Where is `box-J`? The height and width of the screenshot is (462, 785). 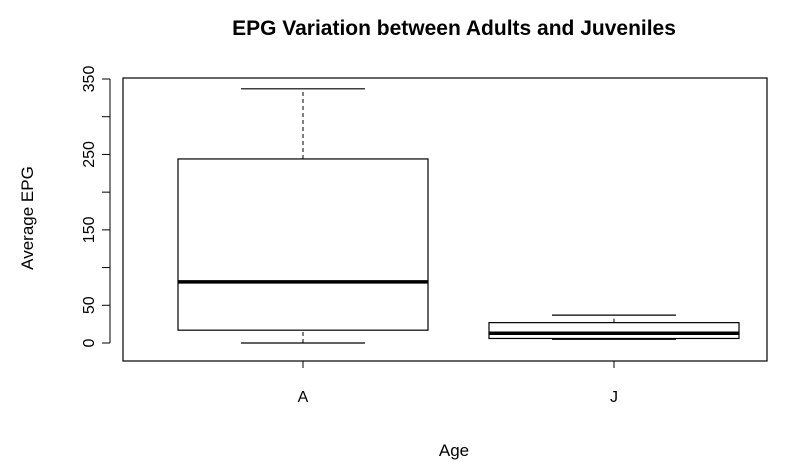
box-J is located at coordinates (614, 327).